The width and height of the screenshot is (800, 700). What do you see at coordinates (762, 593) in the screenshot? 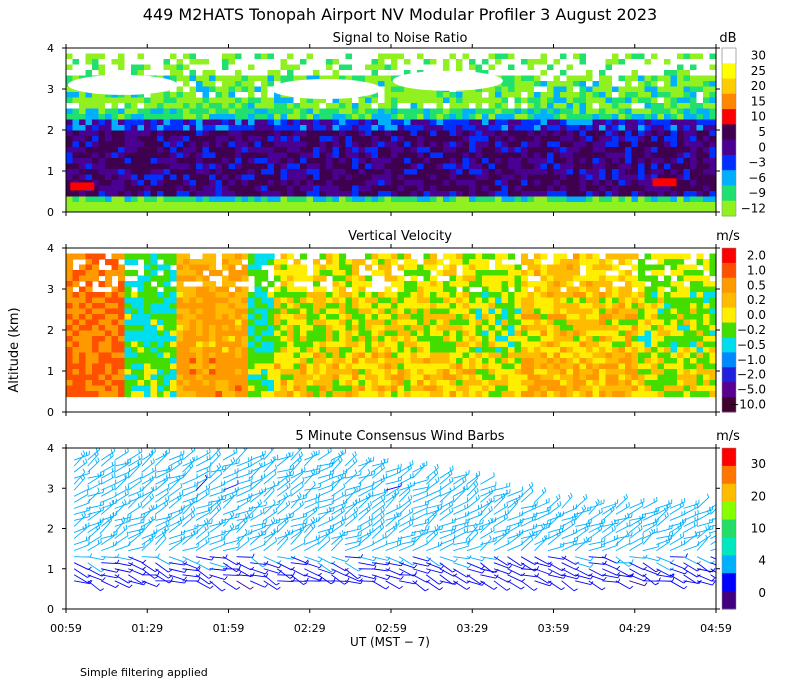
I see `colorbar-label: 0` at bounding box center [762, 593].